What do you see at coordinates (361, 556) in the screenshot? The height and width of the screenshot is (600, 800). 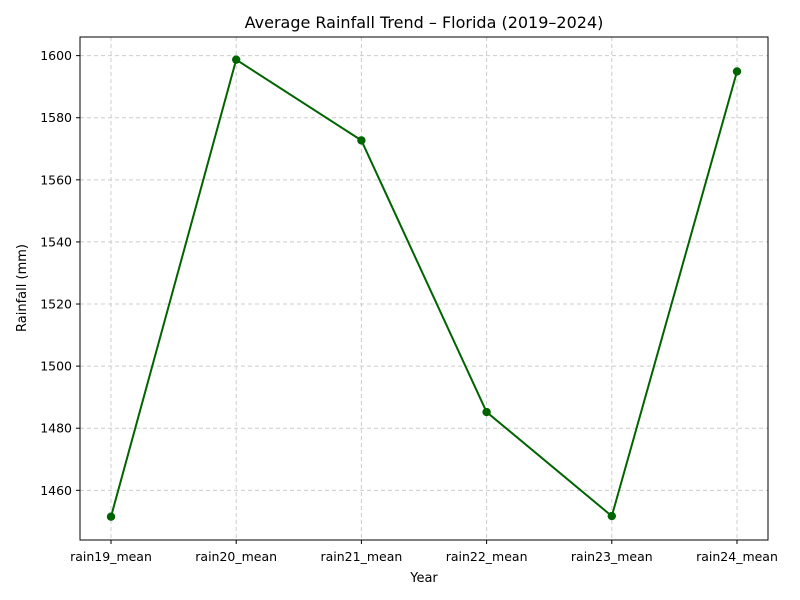 I see `x-tick-label: rain21_mean` at bounding box center [361, 556].